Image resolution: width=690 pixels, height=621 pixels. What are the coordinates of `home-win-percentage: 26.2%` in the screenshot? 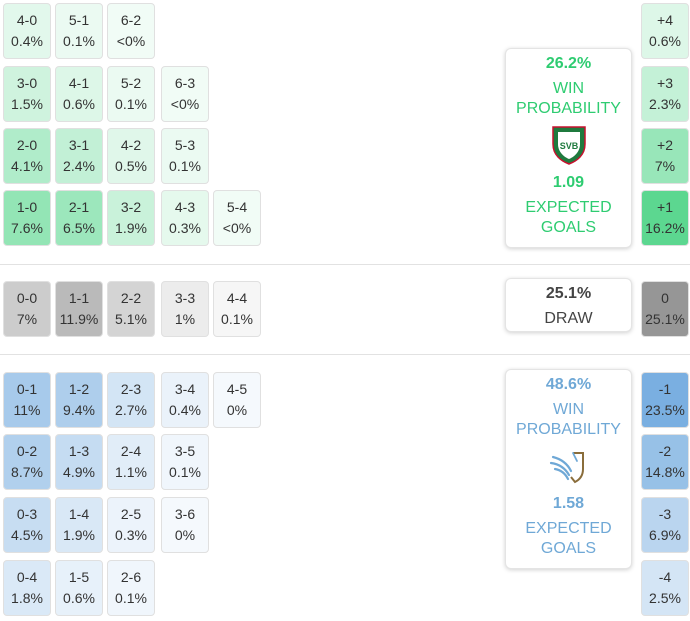 It's located at (568, 63).